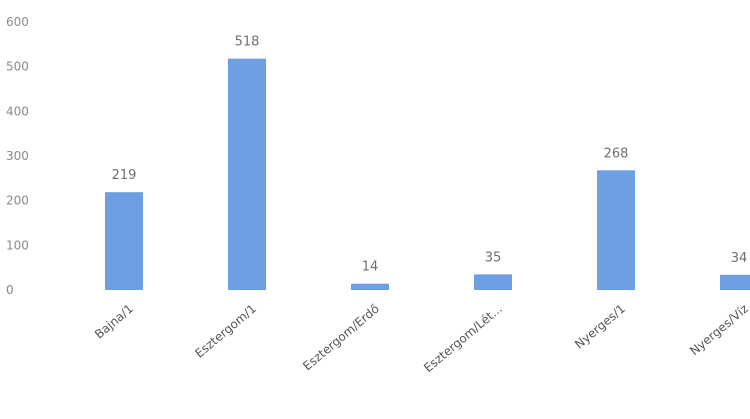 This screenshot has width=750, height=419. I want to click on y-tick-label: 0, so click(10, 290).